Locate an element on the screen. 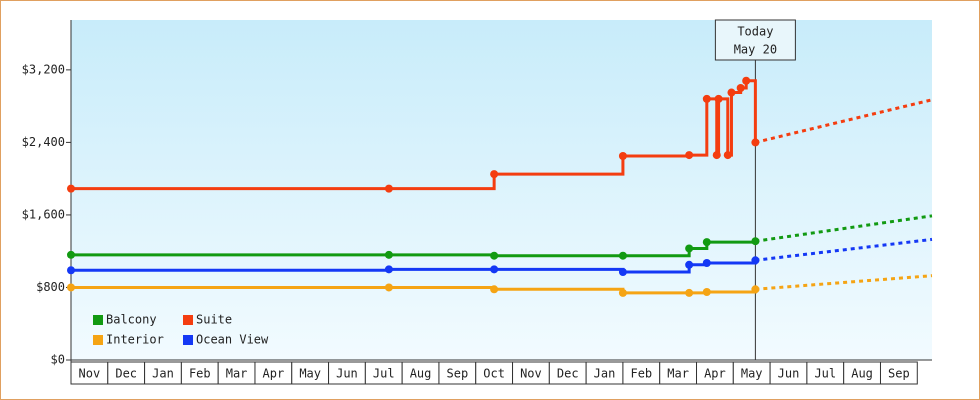  today-label: Today is located at coordinates (755, 32).